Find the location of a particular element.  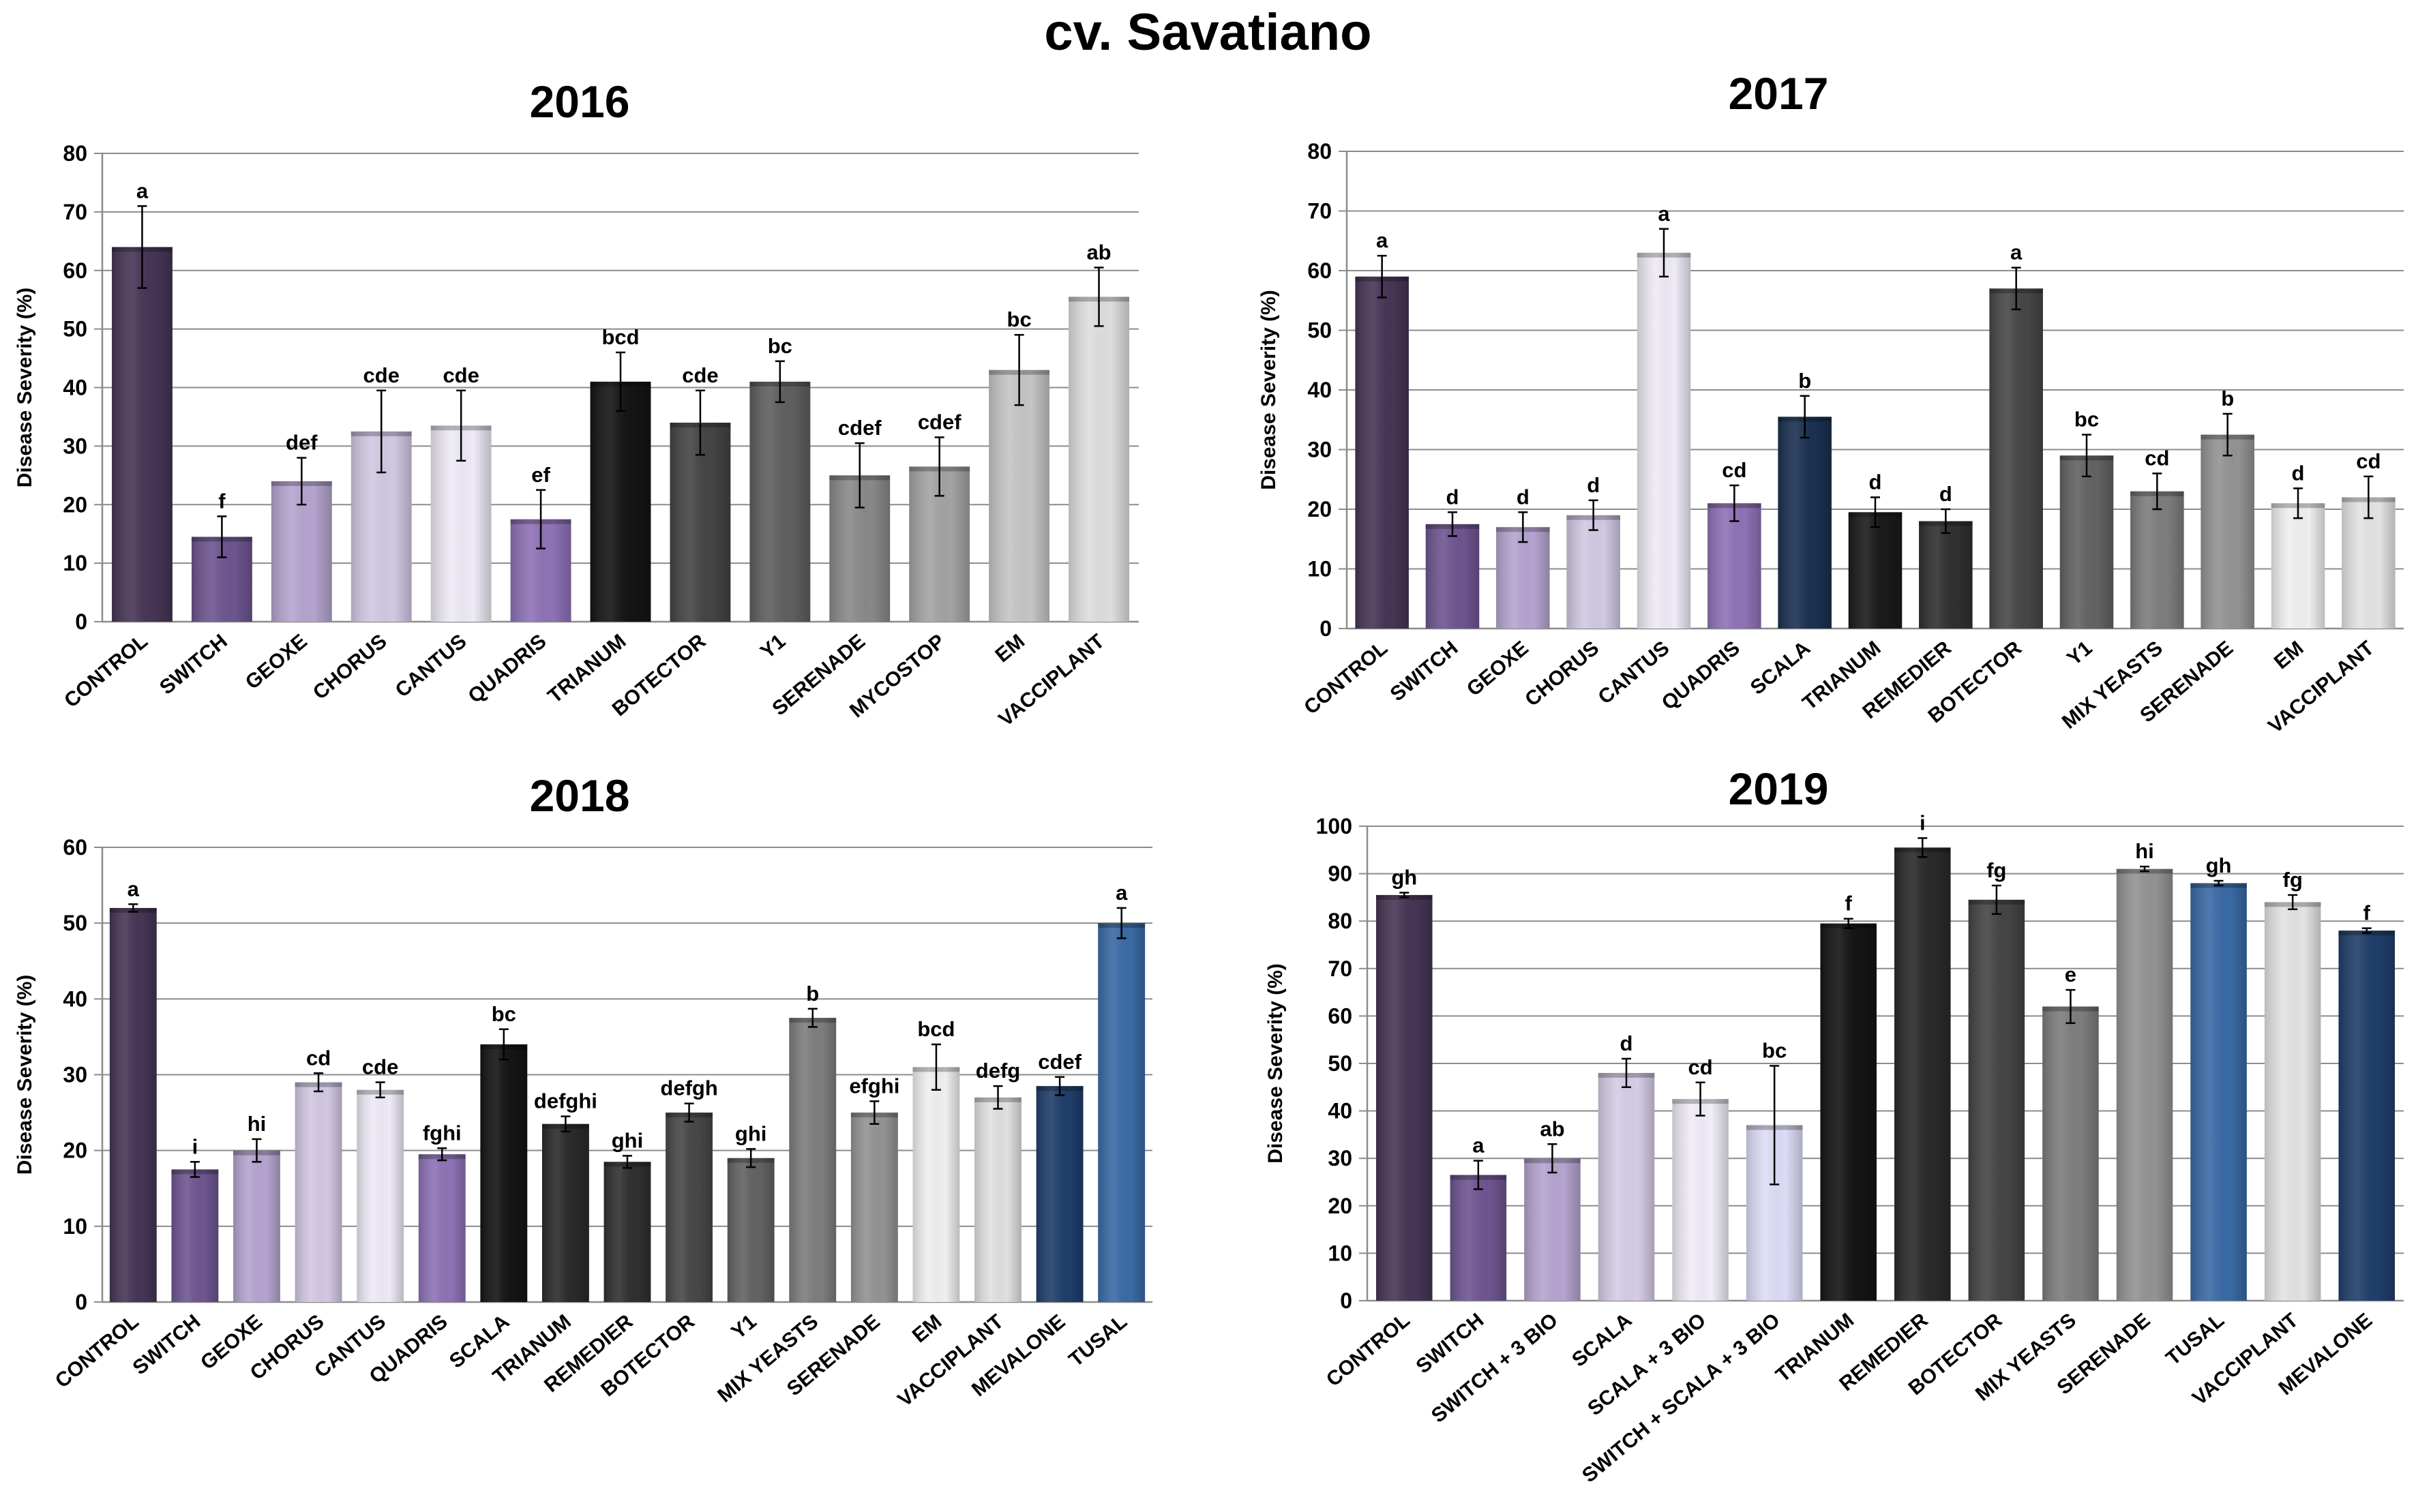

y-tick-label: 100 is located at coordinates (1334, 826).